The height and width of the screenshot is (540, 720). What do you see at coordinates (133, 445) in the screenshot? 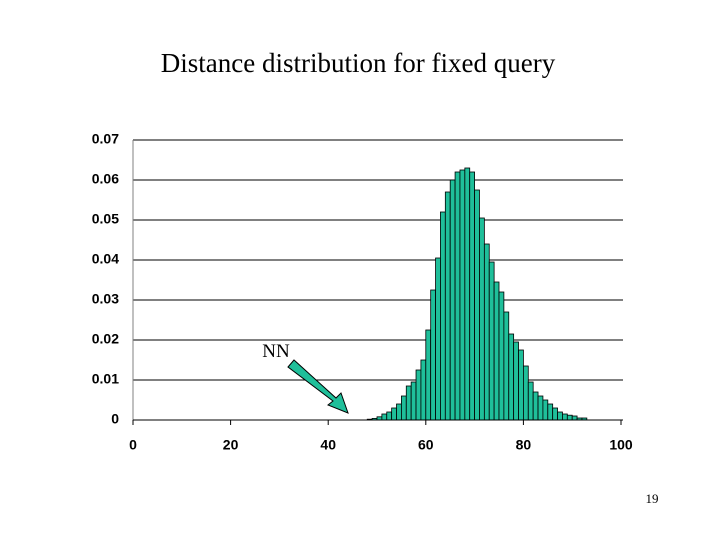
I see `x-tick-label: 0` at bounding box center [133, 445].